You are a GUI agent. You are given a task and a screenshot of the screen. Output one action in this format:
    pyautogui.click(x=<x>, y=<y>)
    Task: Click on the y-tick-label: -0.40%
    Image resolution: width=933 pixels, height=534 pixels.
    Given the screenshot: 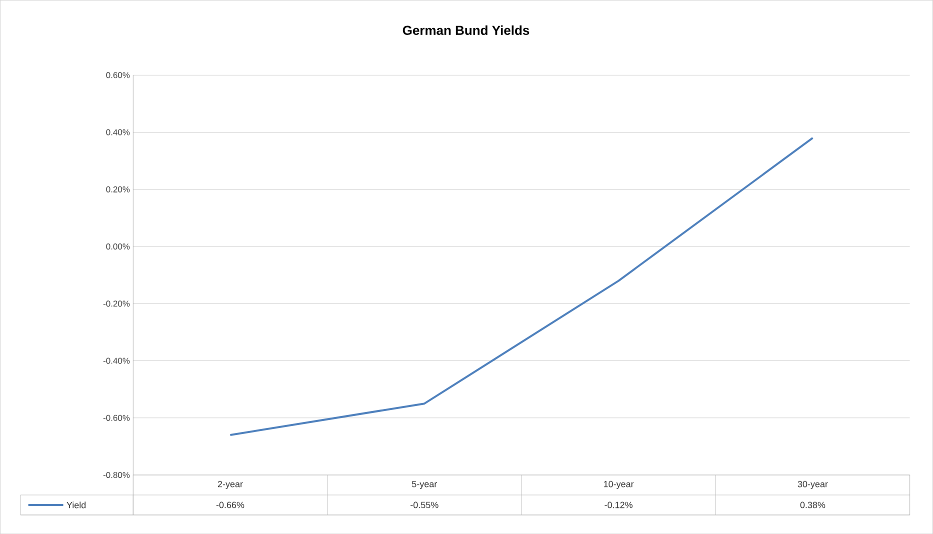 What is the action you would take?
    pyautogui.click(x=116, y=361)
    